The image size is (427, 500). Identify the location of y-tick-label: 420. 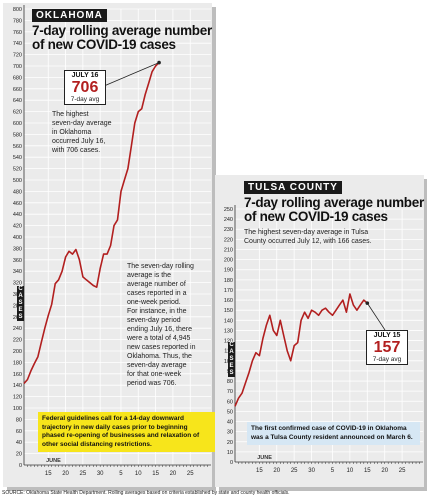
(17, 227).